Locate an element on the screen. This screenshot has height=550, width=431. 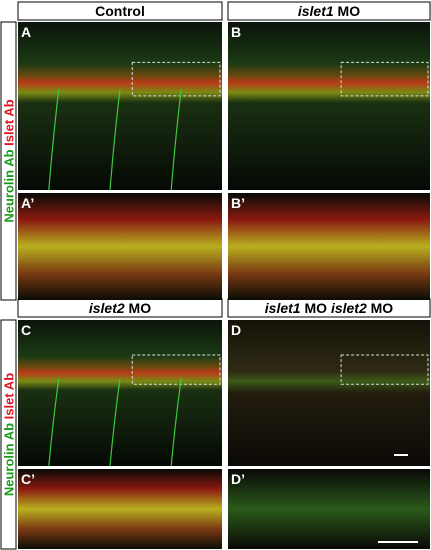
panel-letter: B is located at coordinates (236, 32).